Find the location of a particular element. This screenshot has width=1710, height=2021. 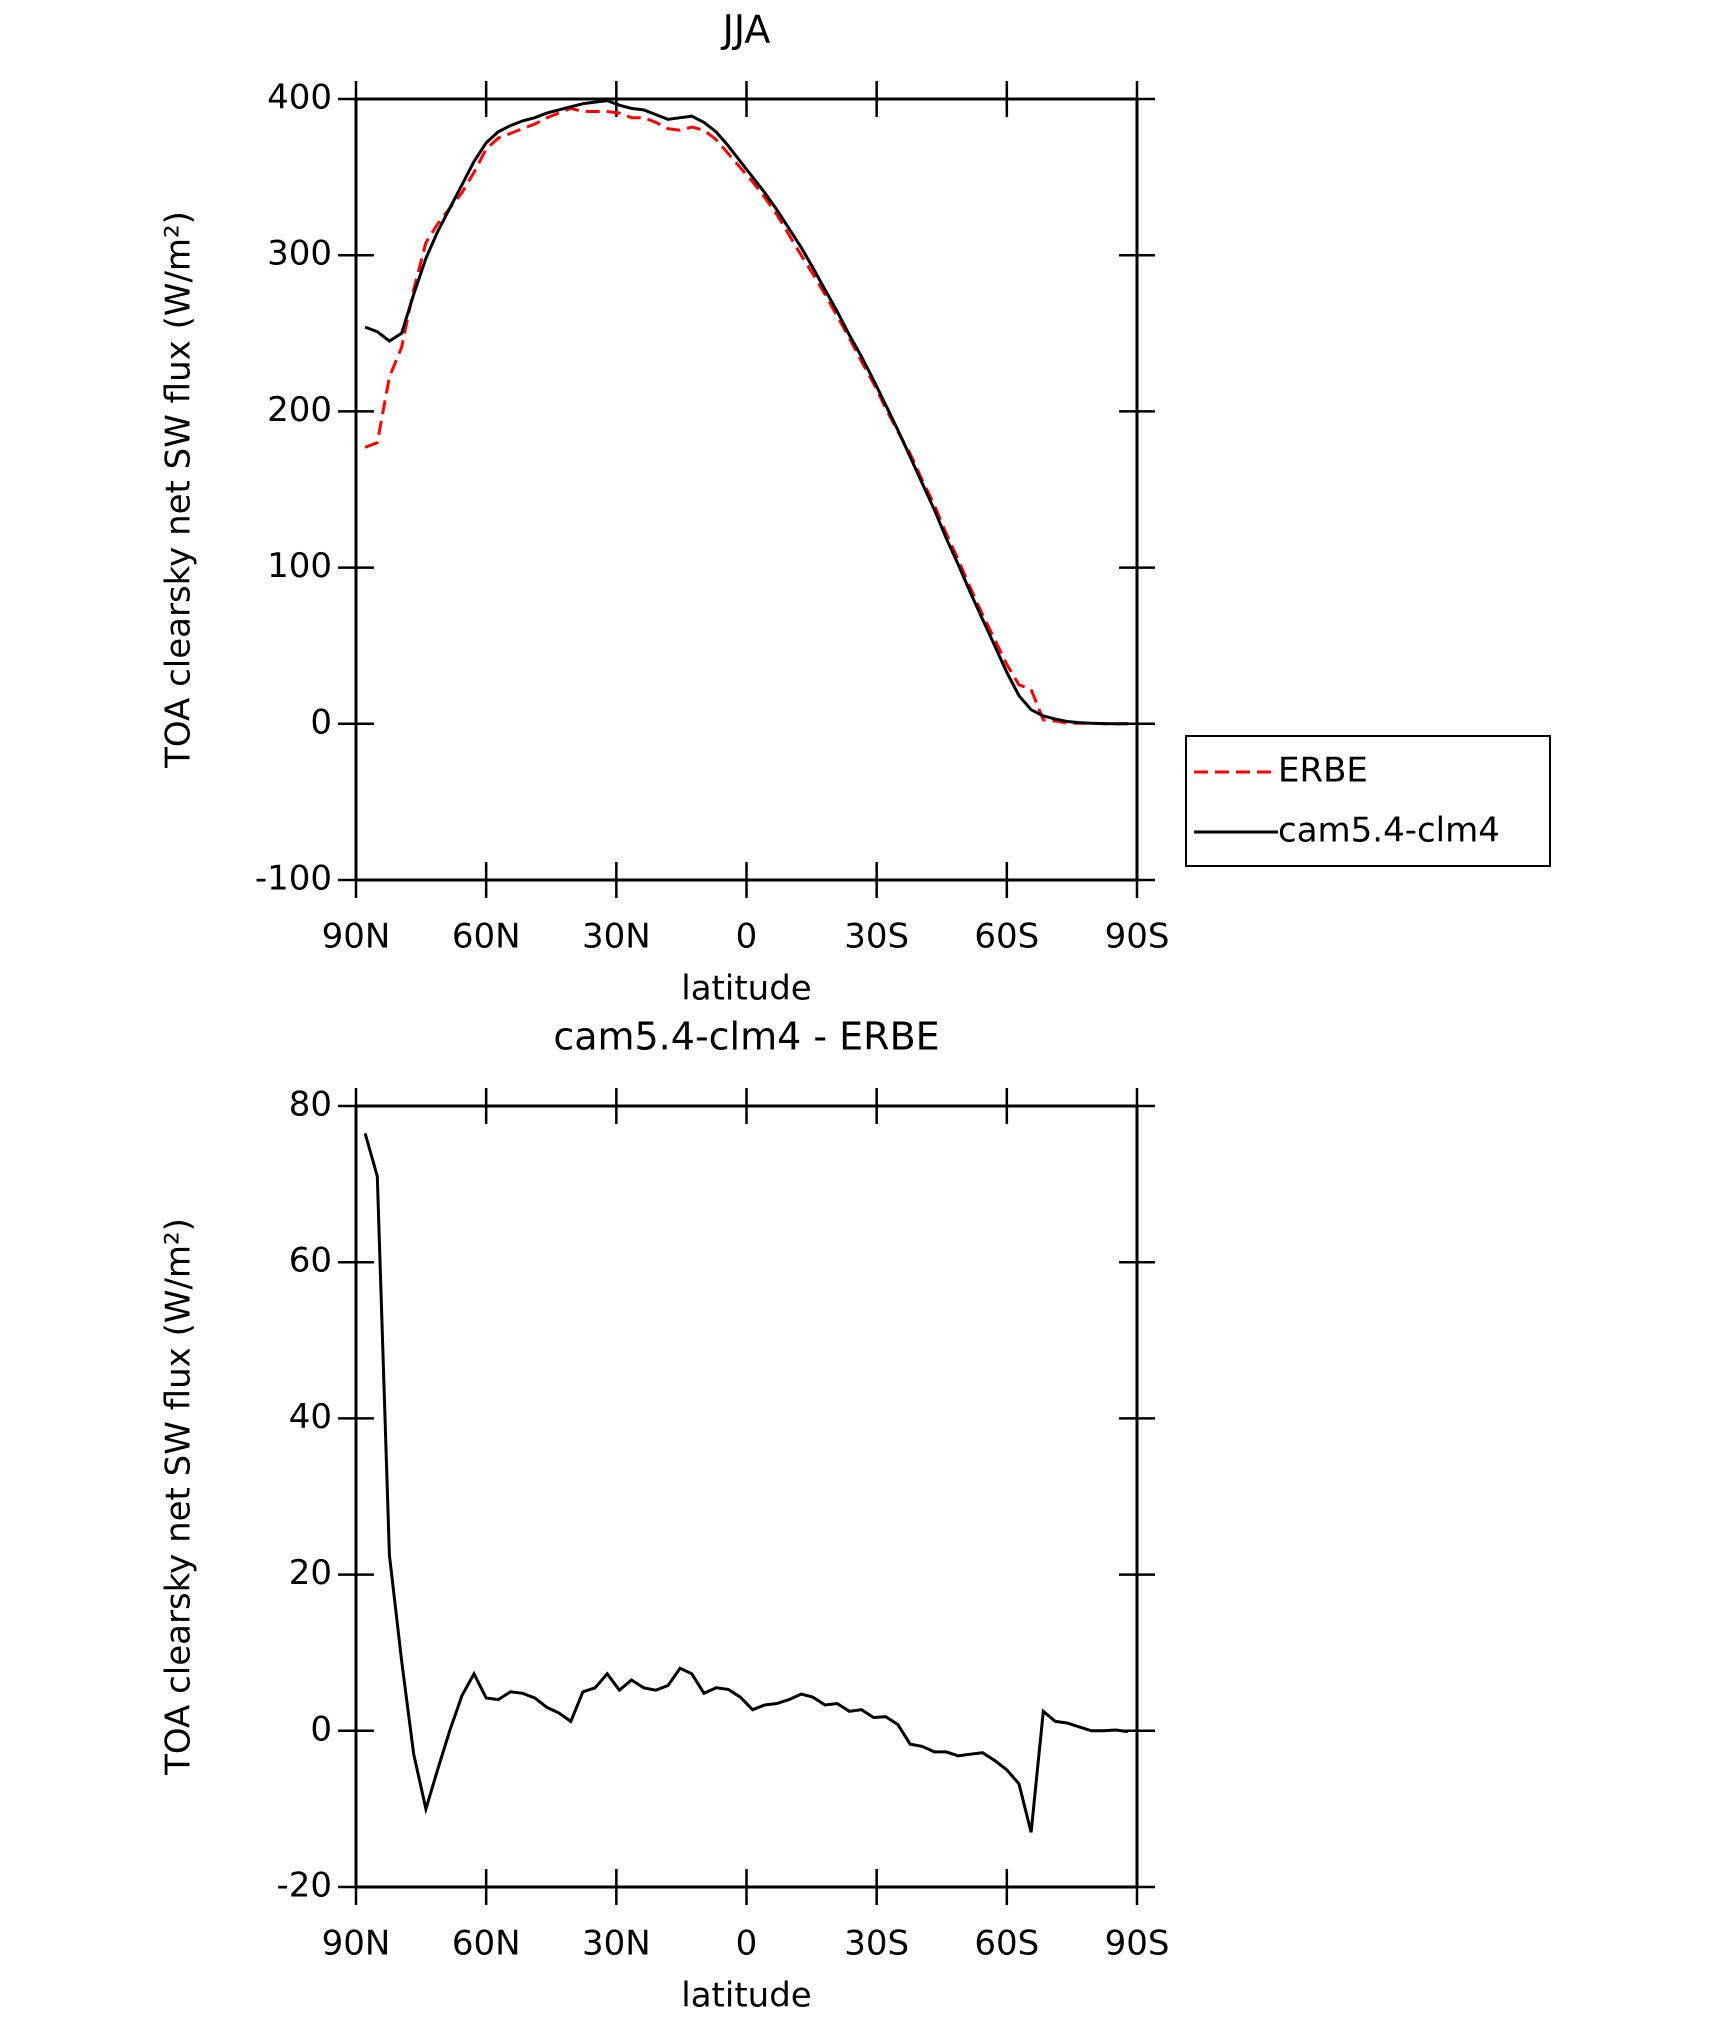

y-tick-label: 300 is located at coordinates (299, 254).